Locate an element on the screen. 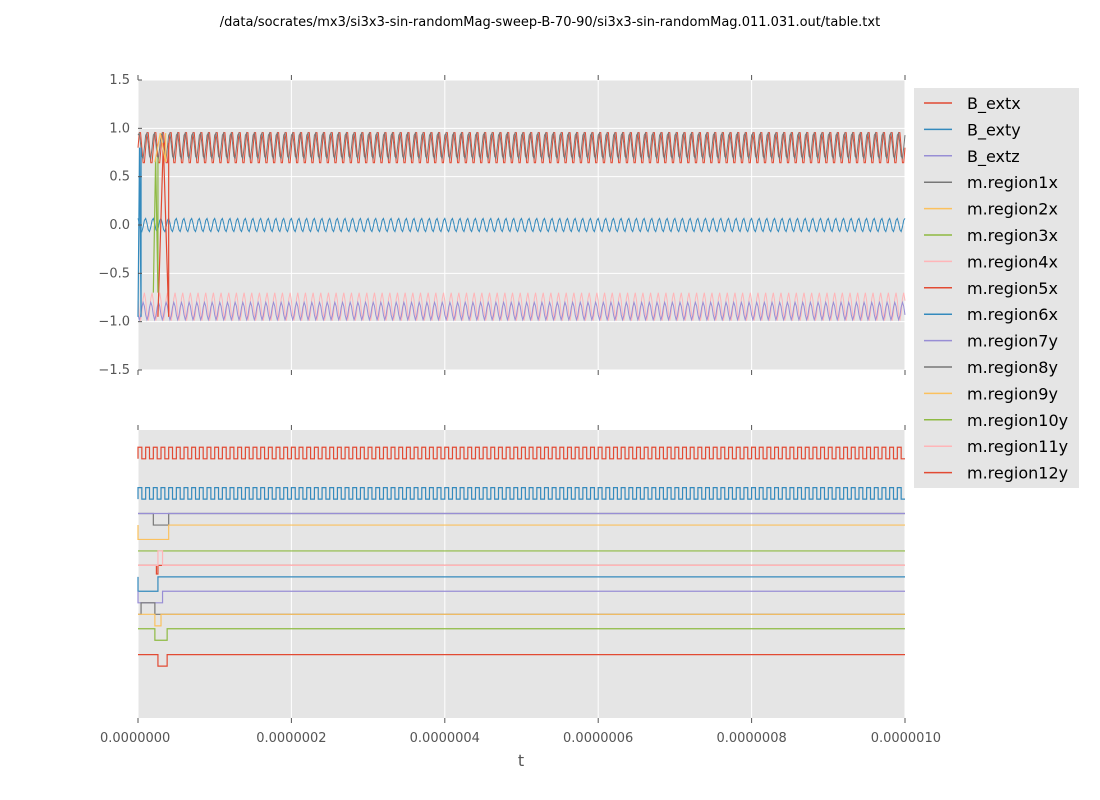  legend-entry: m.region9y is located at coordinates (1012, 393).